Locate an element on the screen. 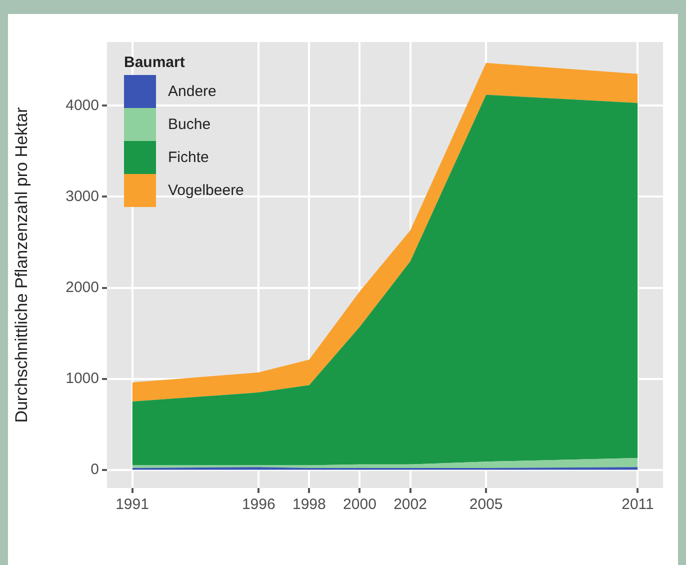 Image resolution: width=686 pixels, height=565 pixels. y-tick-label: 4000 is located at coordinates (82, 105).